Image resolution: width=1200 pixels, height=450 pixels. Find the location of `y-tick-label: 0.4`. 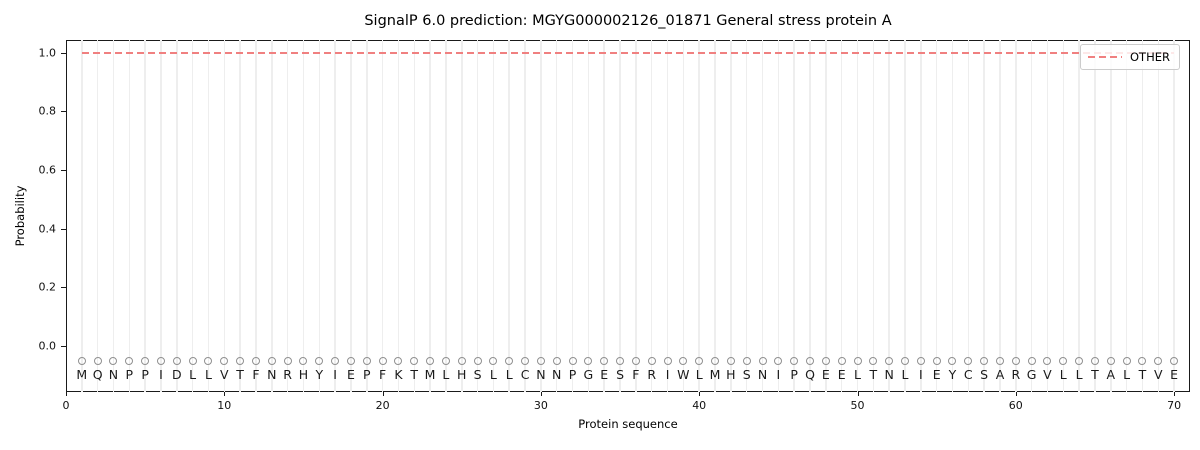

y-tick-label: 0.4 is located at coordinates (47, 229).